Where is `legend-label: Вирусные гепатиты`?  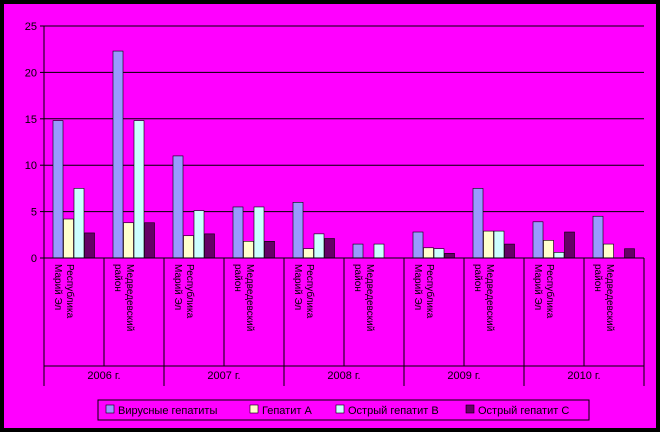
legend-label: Вирусные гепатиты is located at coordinates (167, 411).